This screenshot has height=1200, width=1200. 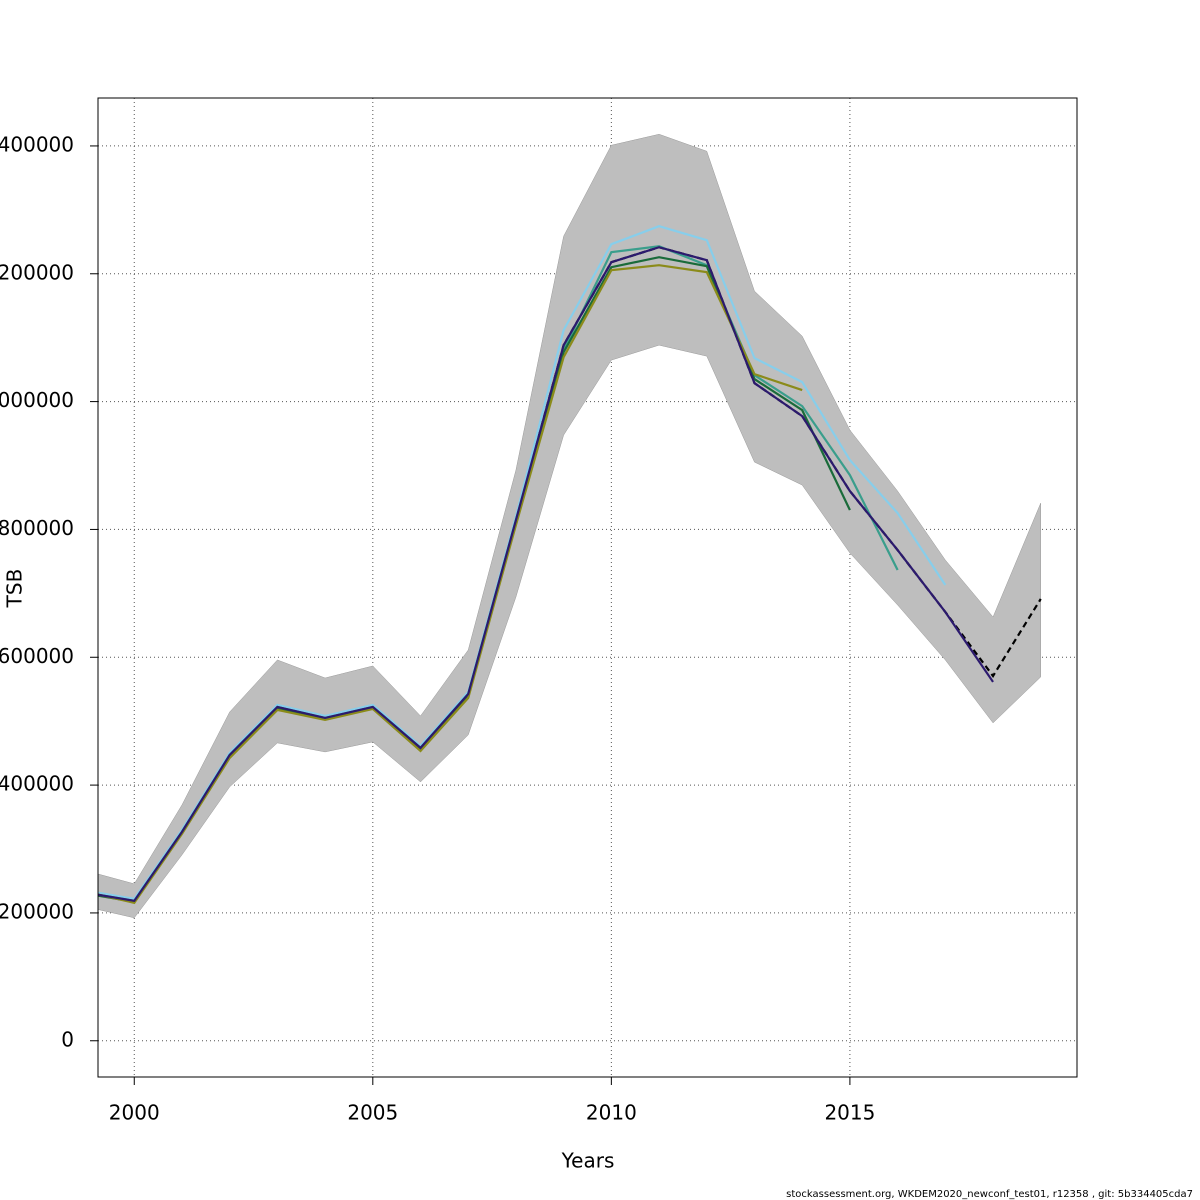 What do you see at coordinates (37, 400) in the screenshot?
I see `y-tick-label: 1000000` at bounding box center [37, 400].